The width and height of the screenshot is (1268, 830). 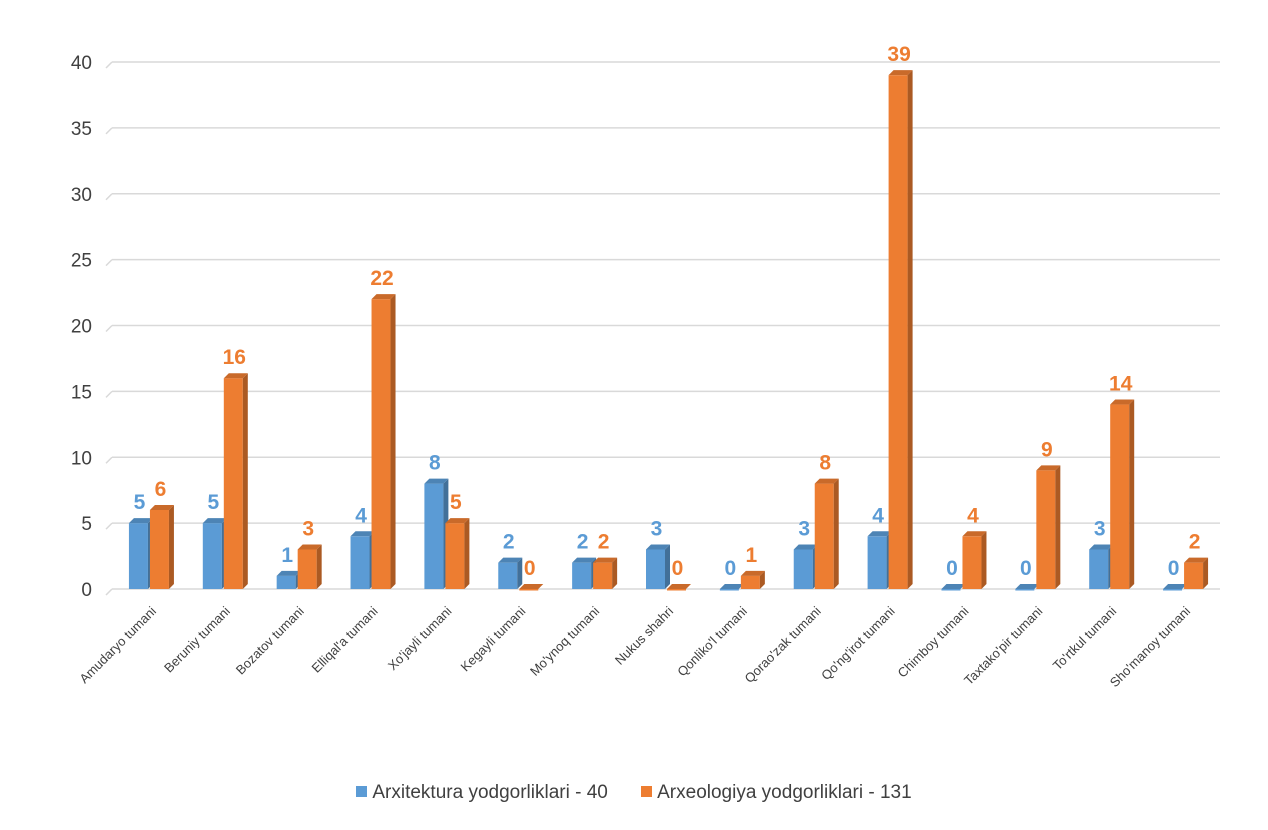 I want to click on y-tick-label: 0, so click(x=86, y=590).